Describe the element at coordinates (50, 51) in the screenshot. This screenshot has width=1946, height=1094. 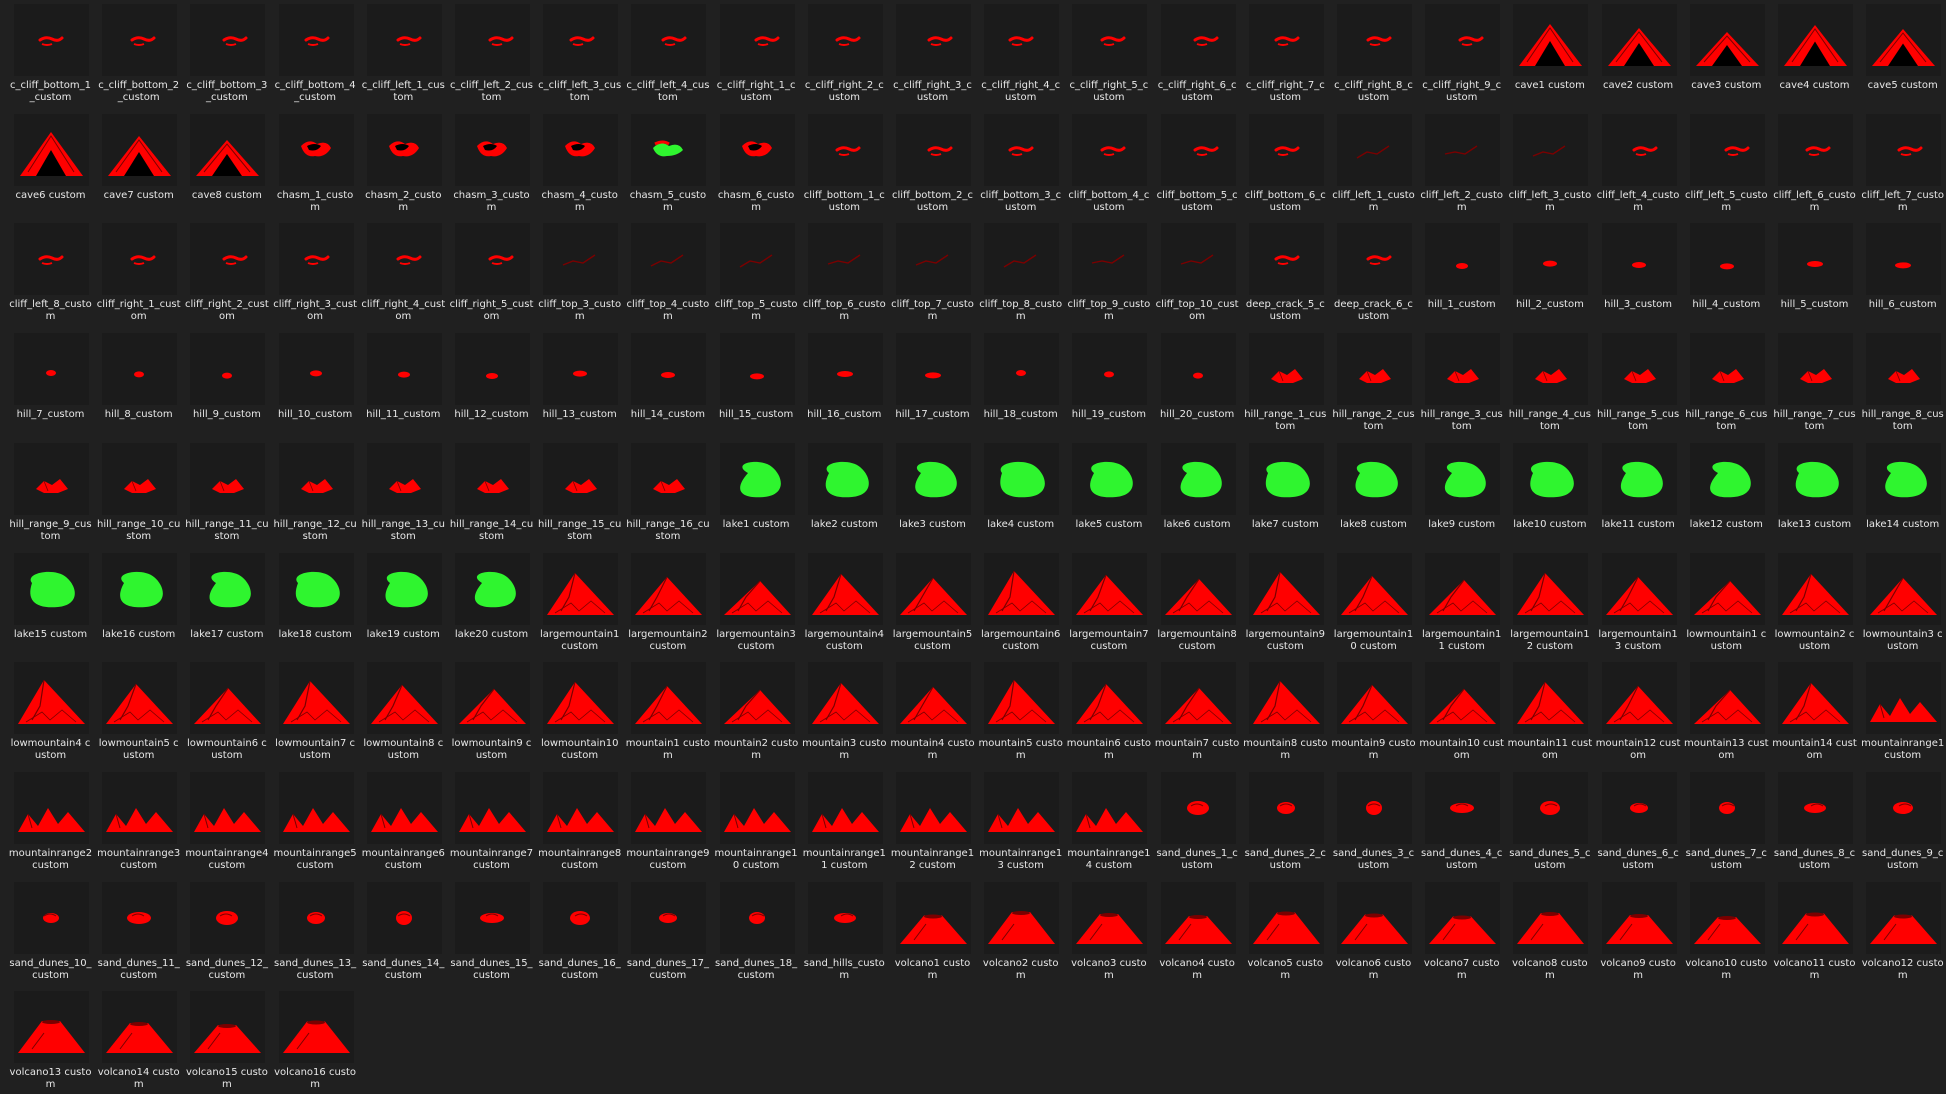
I see `file-item: c_cliff_bottom_1_custom` at that location.